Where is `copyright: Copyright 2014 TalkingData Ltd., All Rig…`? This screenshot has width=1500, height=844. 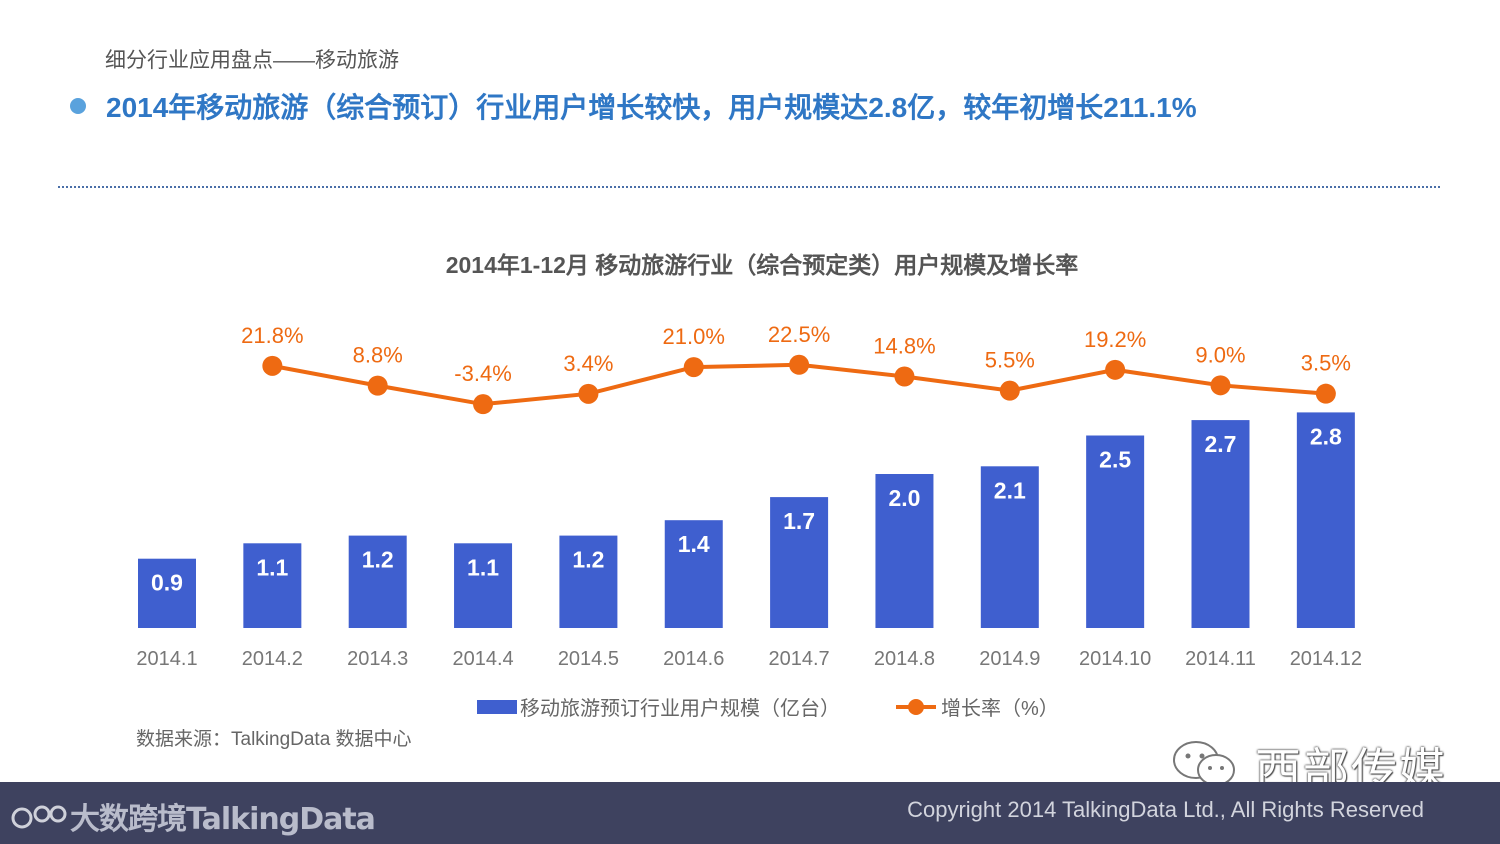
copyright: Copyright 2014 TalkingData Ltd., All Rig… is located at coordinates (1165, 809).